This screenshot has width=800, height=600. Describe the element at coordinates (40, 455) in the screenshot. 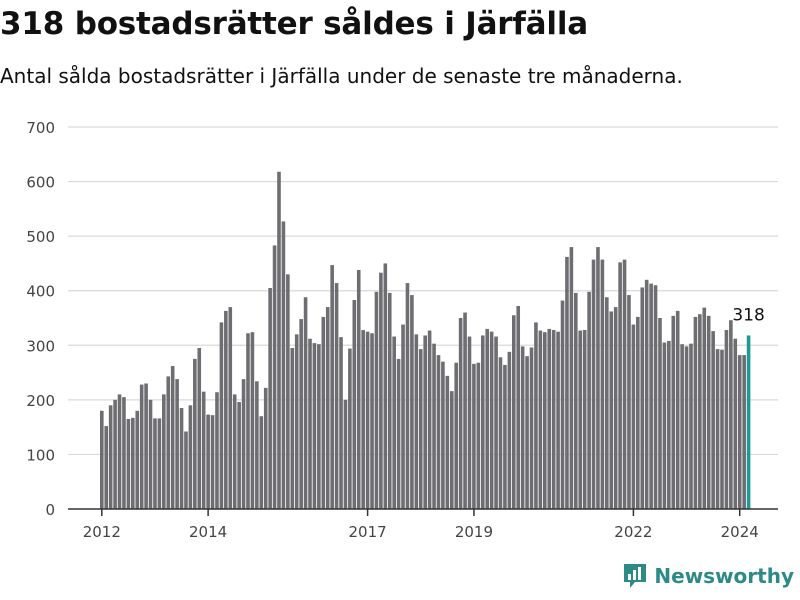

I see `y-tick-label: 100` at that location.